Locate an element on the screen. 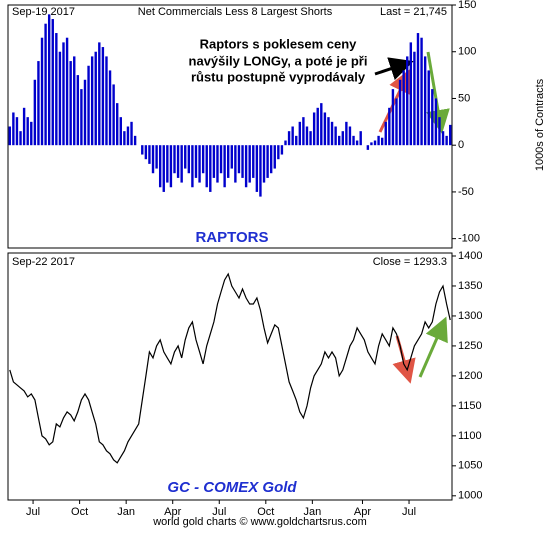  y-tick-label: -50 is located at coordinates (466, 192).